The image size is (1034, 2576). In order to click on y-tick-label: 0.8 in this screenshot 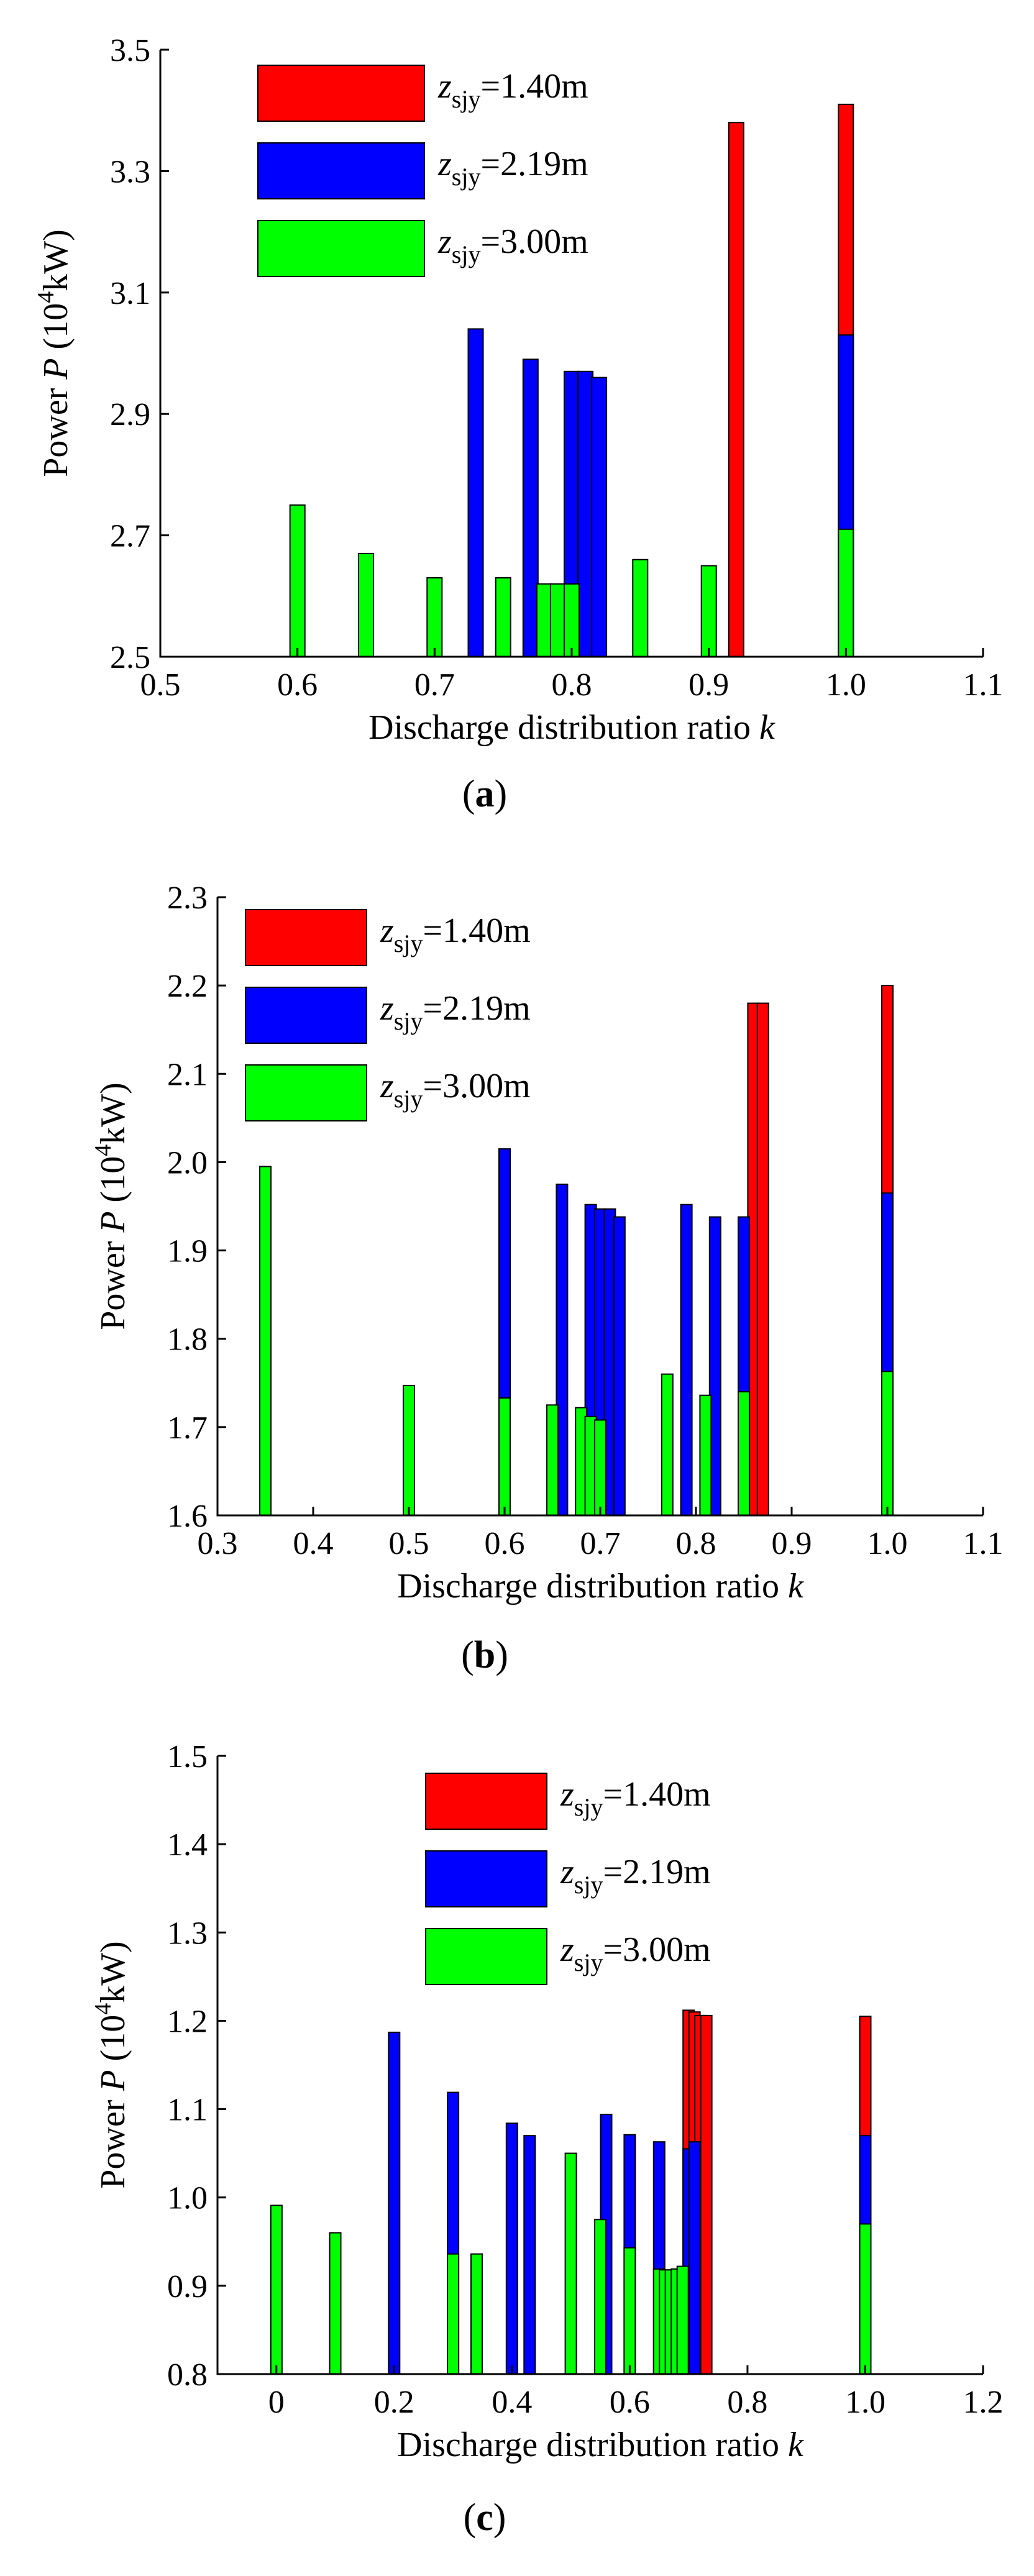, I will do `click(187, 2375)`.